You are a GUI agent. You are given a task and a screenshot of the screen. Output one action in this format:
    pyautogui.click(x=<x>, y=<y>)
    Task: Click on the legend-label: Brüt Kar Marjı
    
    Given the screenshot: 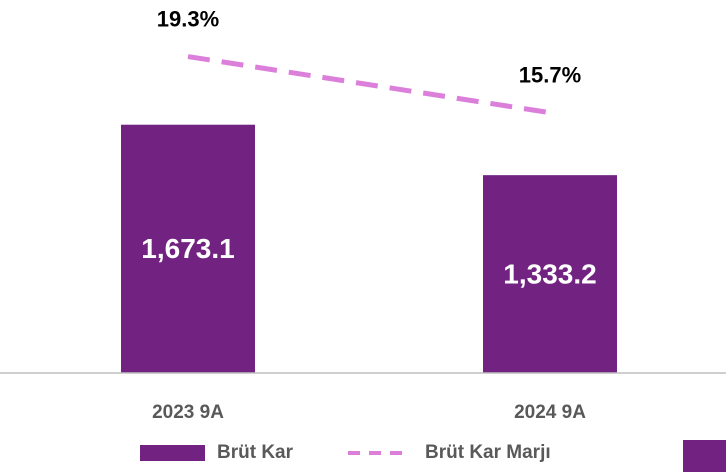 What is the action you would take?
    pyautogui.click(x=488, y=452)
    